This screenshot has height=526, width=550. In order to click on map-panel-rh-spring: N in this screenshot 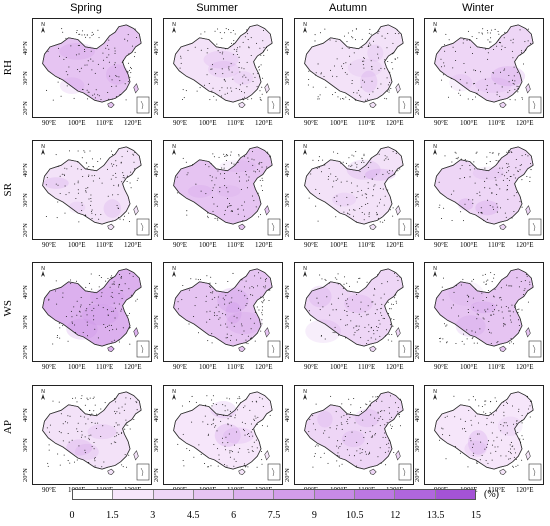, I will do `click(92, 68)`.